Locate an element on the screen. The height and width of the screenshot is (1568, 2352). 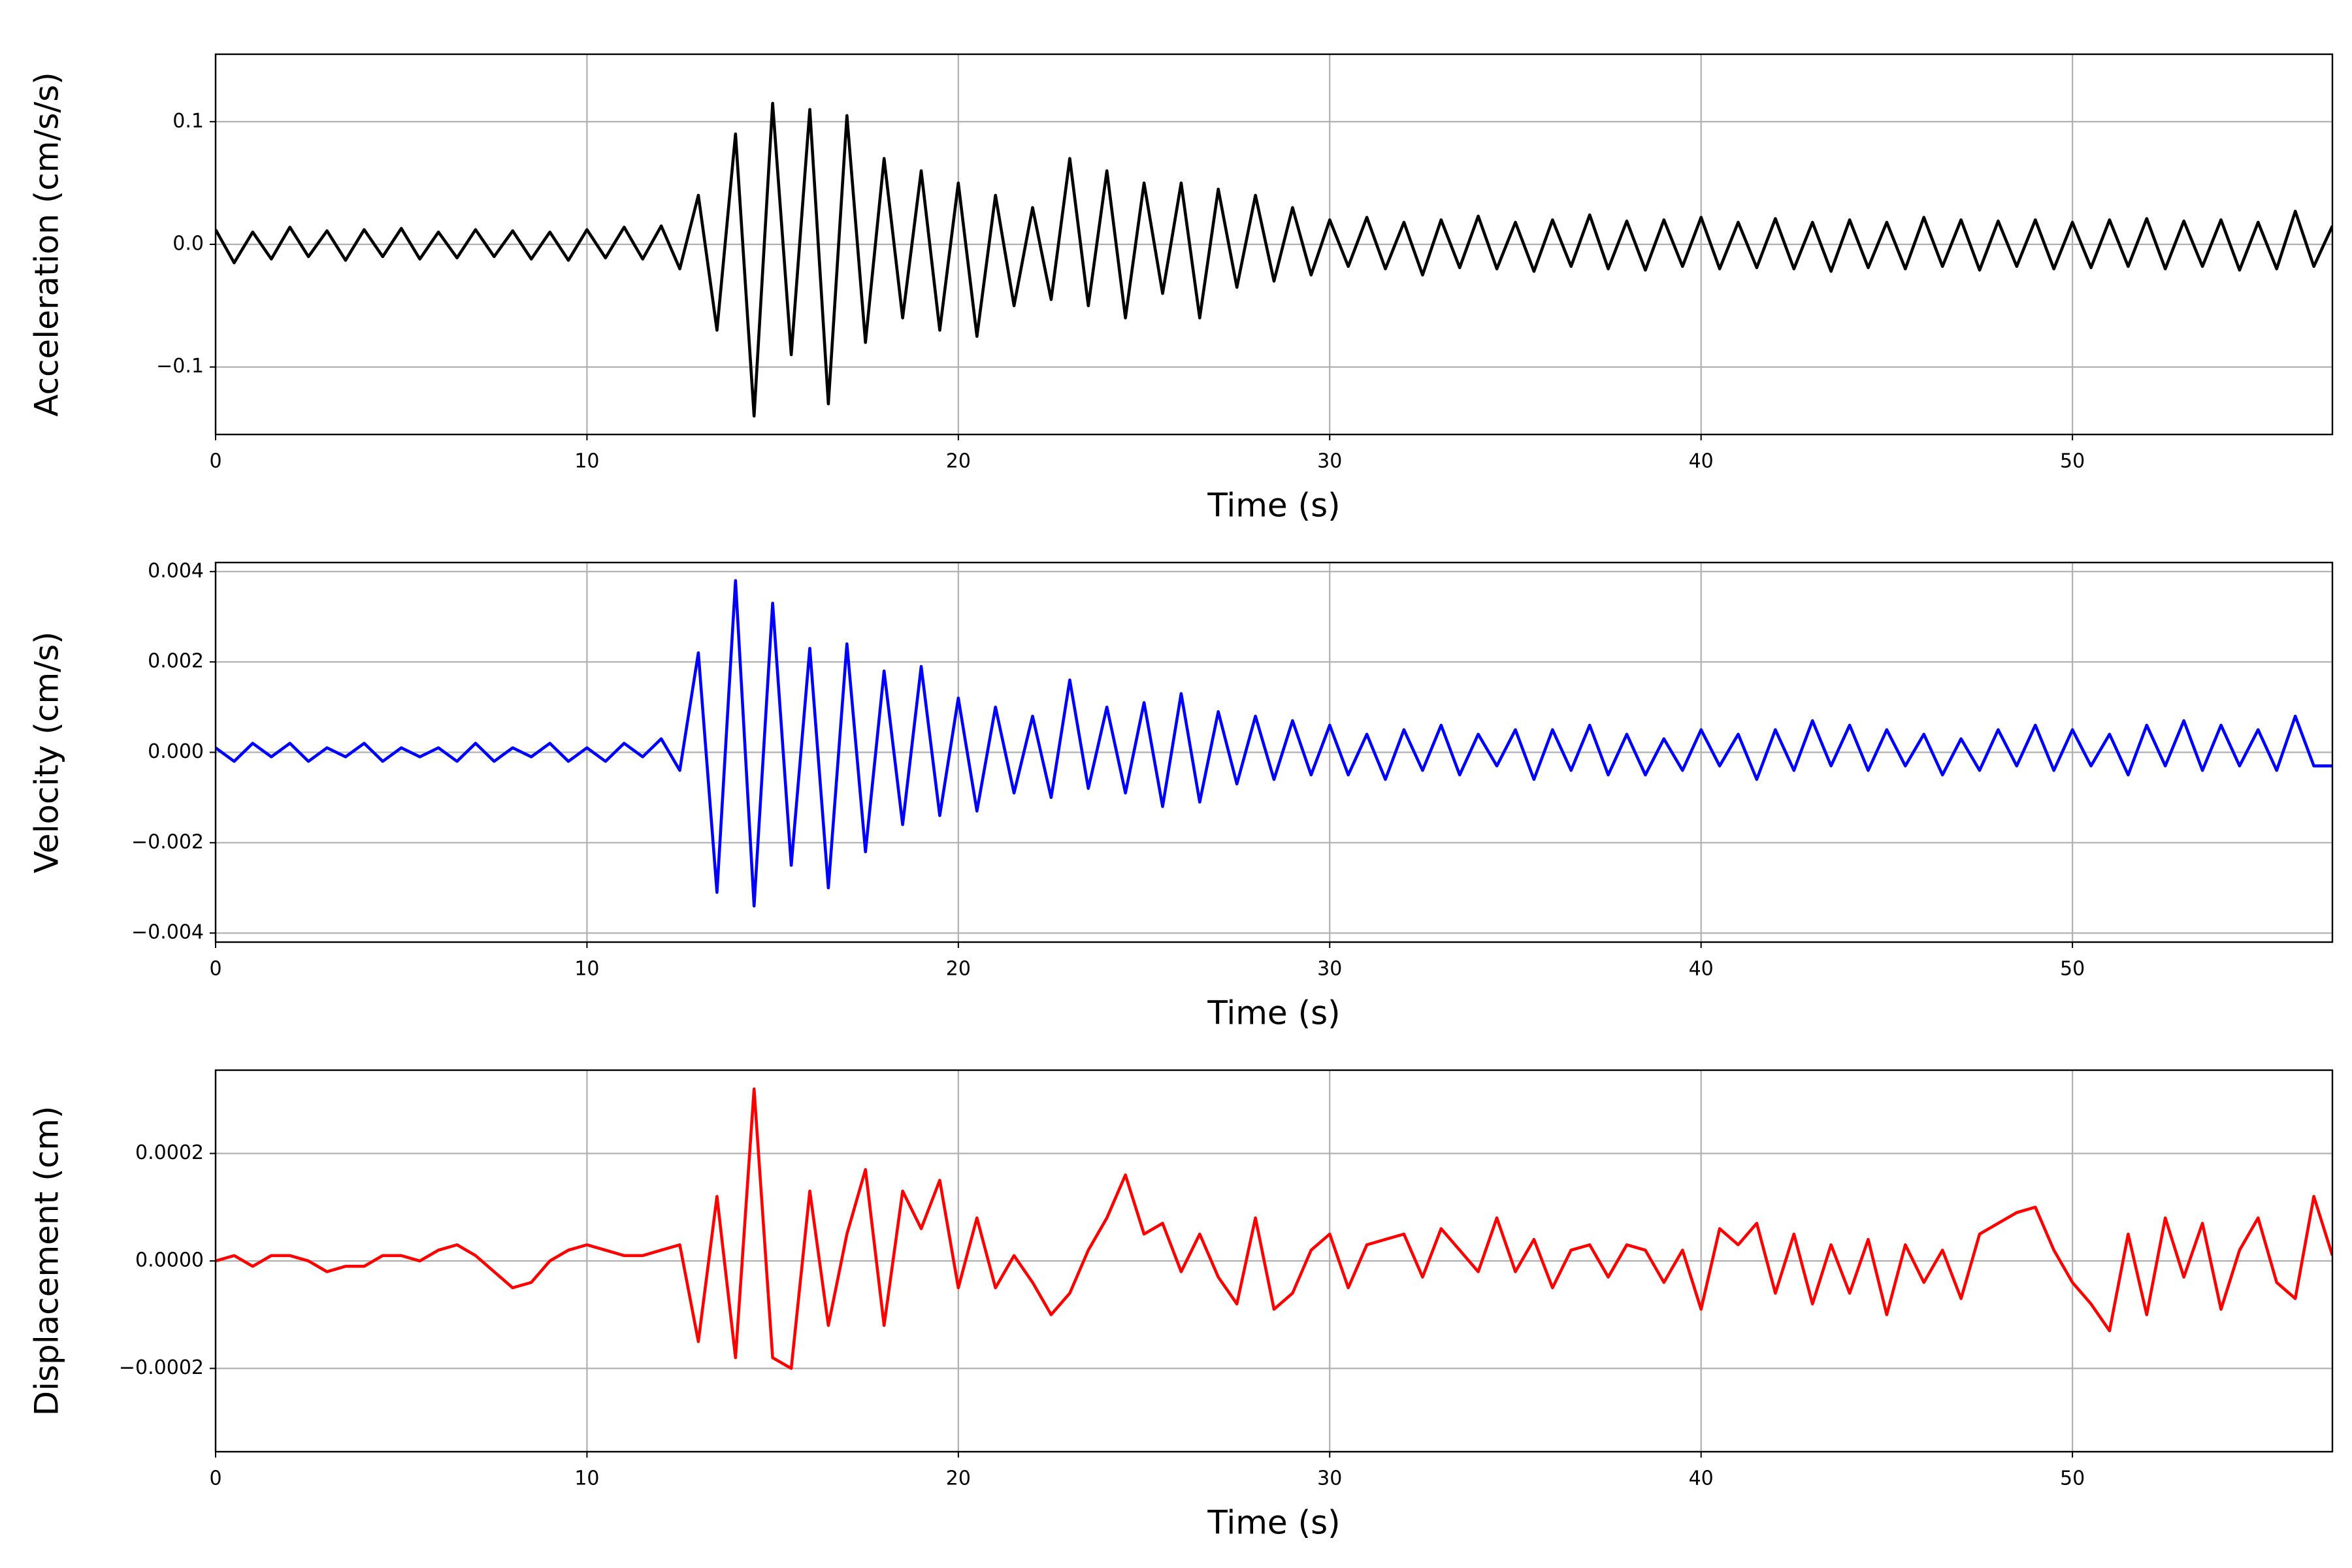
y-axis-label: Displacement (cm) is located at coordinates (47, 1261).